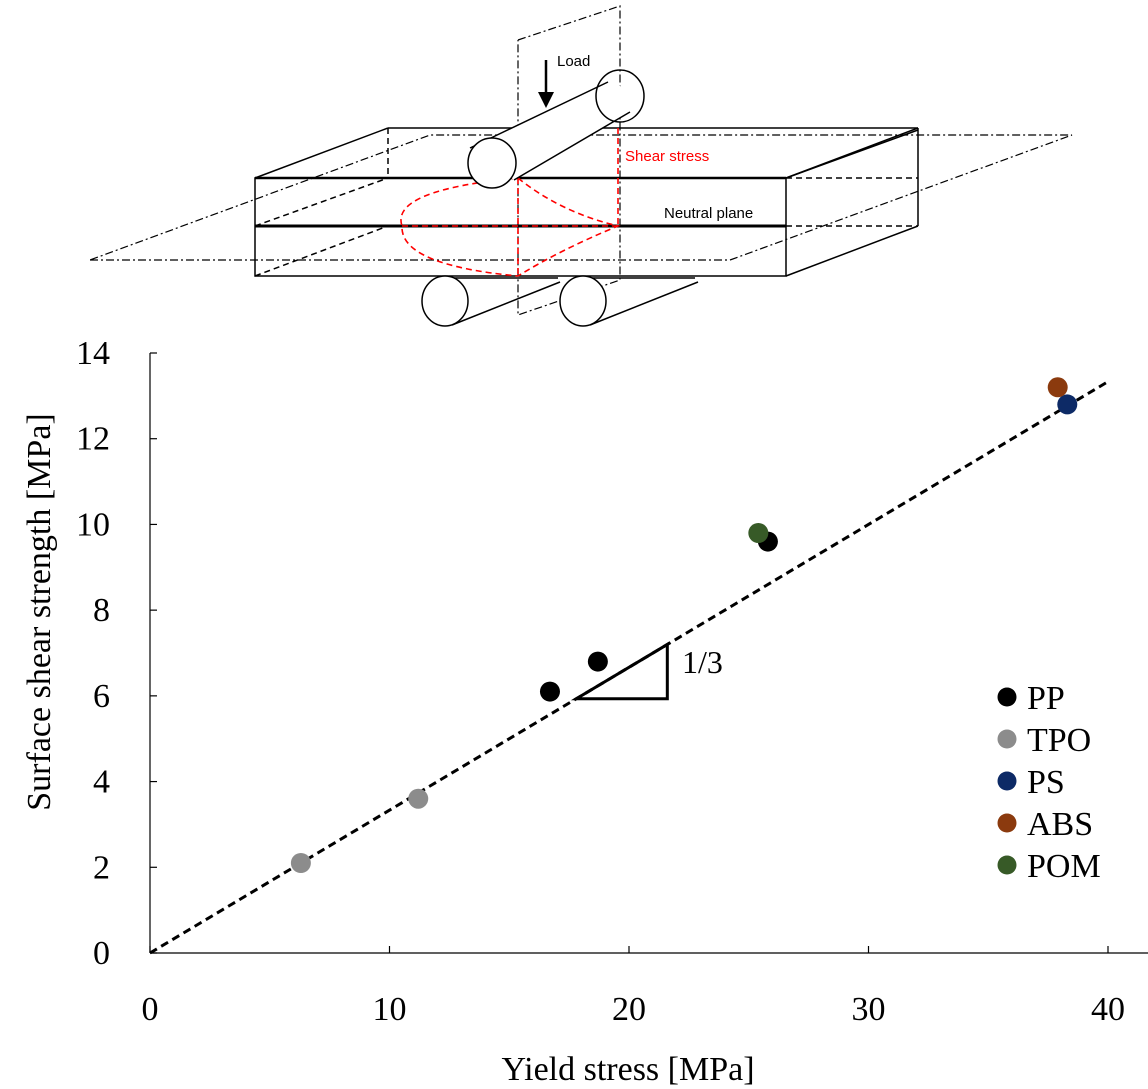  What do you see at coordinates (390, 1009) in the screenshot?
I see `x-tick-label: 10` at bounding box center [390, 1009].